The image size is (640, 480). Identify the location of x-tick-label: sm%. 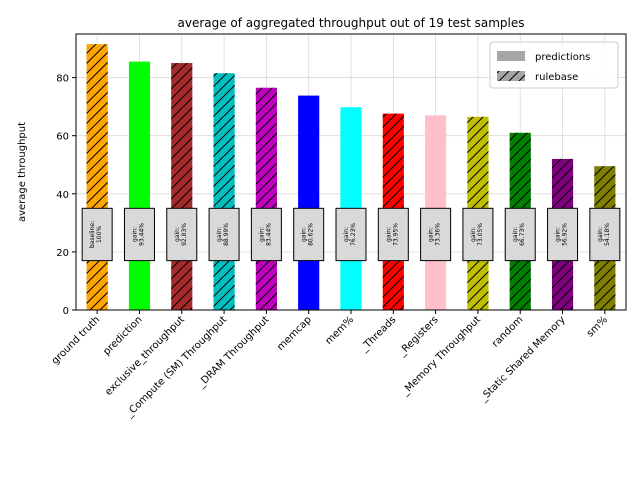
(597, 326).